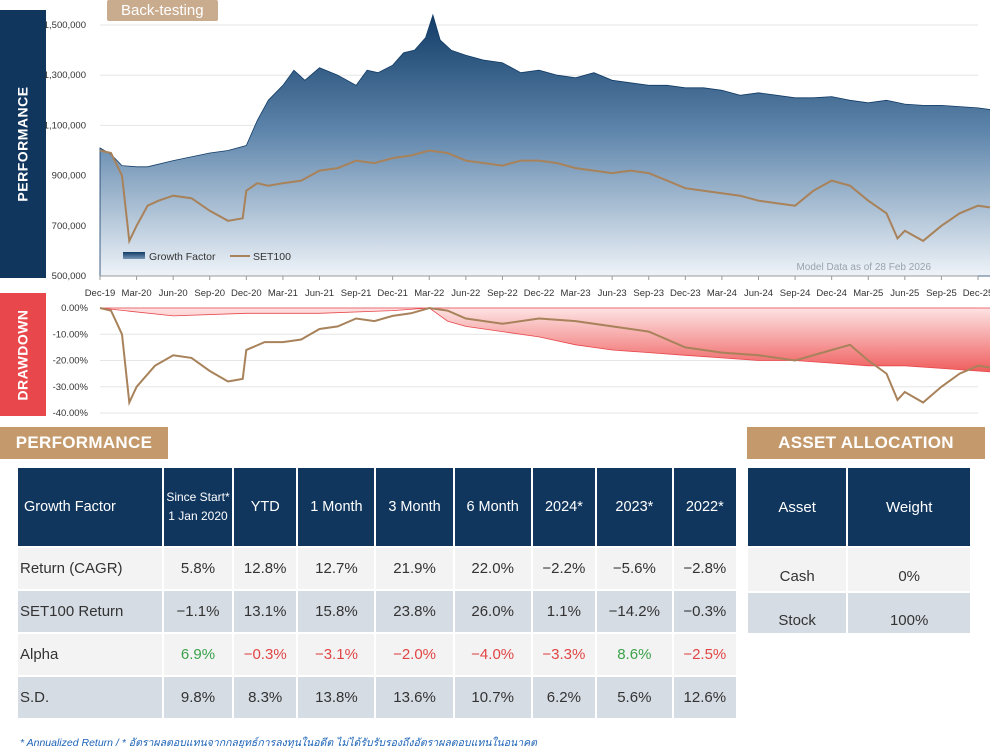 This screenshot has height=748, width=990. I want to click on col-header-since-start: Since Start* 1 Jan 2020, so click(198, 507).